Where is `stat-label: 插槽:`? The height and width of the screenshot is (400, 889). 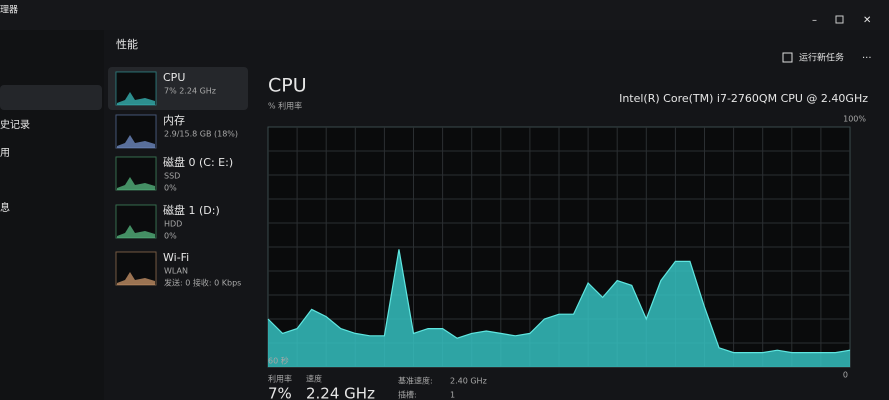
stat-label: 插槽: is located at coordinates (407, 395).